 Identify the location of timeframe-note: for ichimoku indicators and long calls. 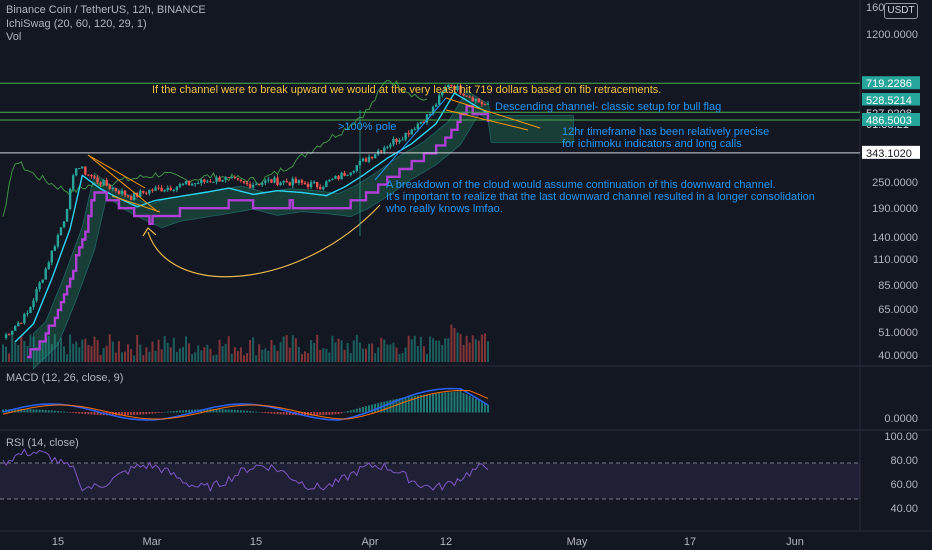
(652, 144).